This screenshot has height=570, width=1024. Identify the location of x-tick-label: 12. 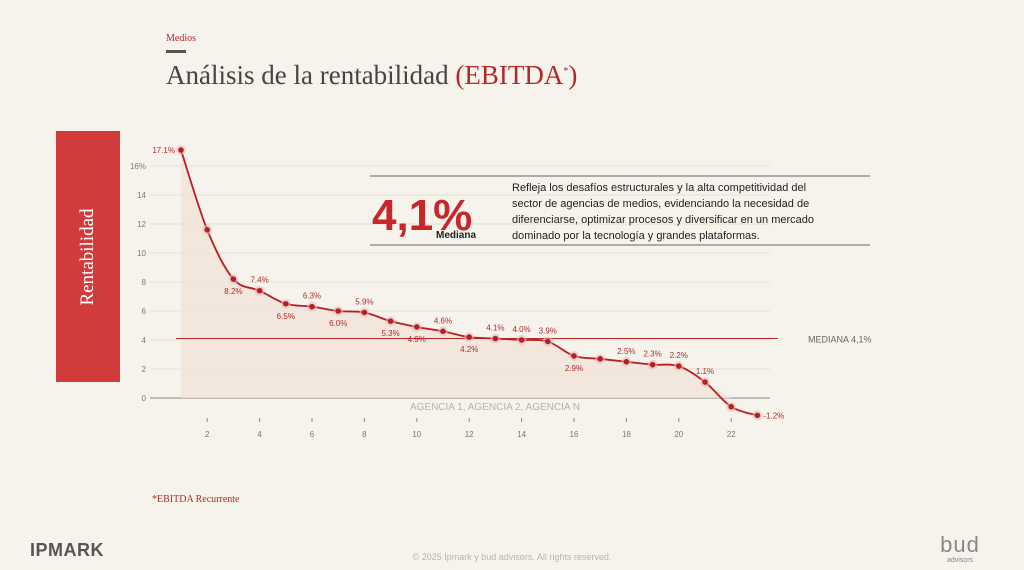
(469, 434).